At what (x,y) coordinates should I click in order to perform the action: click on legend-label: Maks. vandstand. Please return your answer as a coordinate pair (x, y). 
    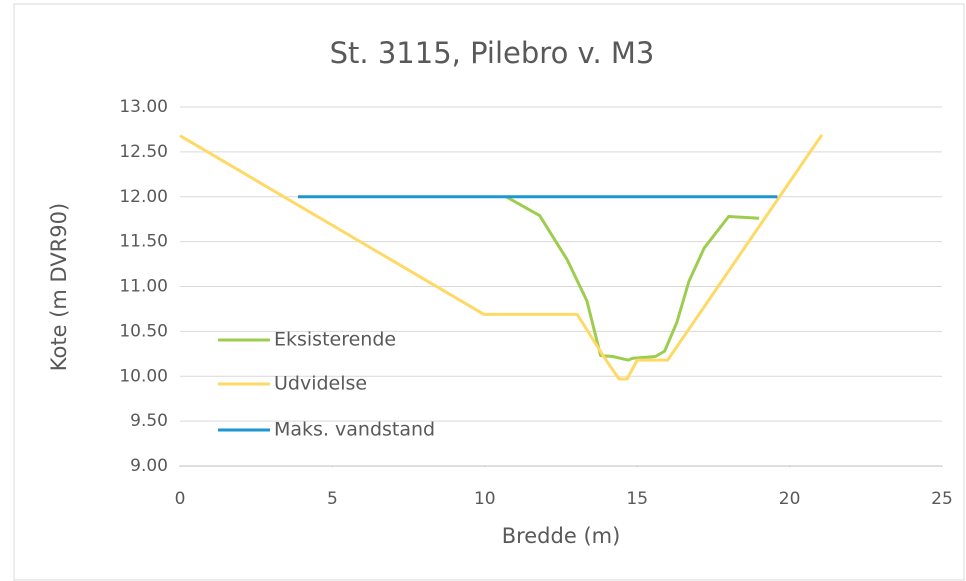
    Looking at the image, I should click on (354, 430).